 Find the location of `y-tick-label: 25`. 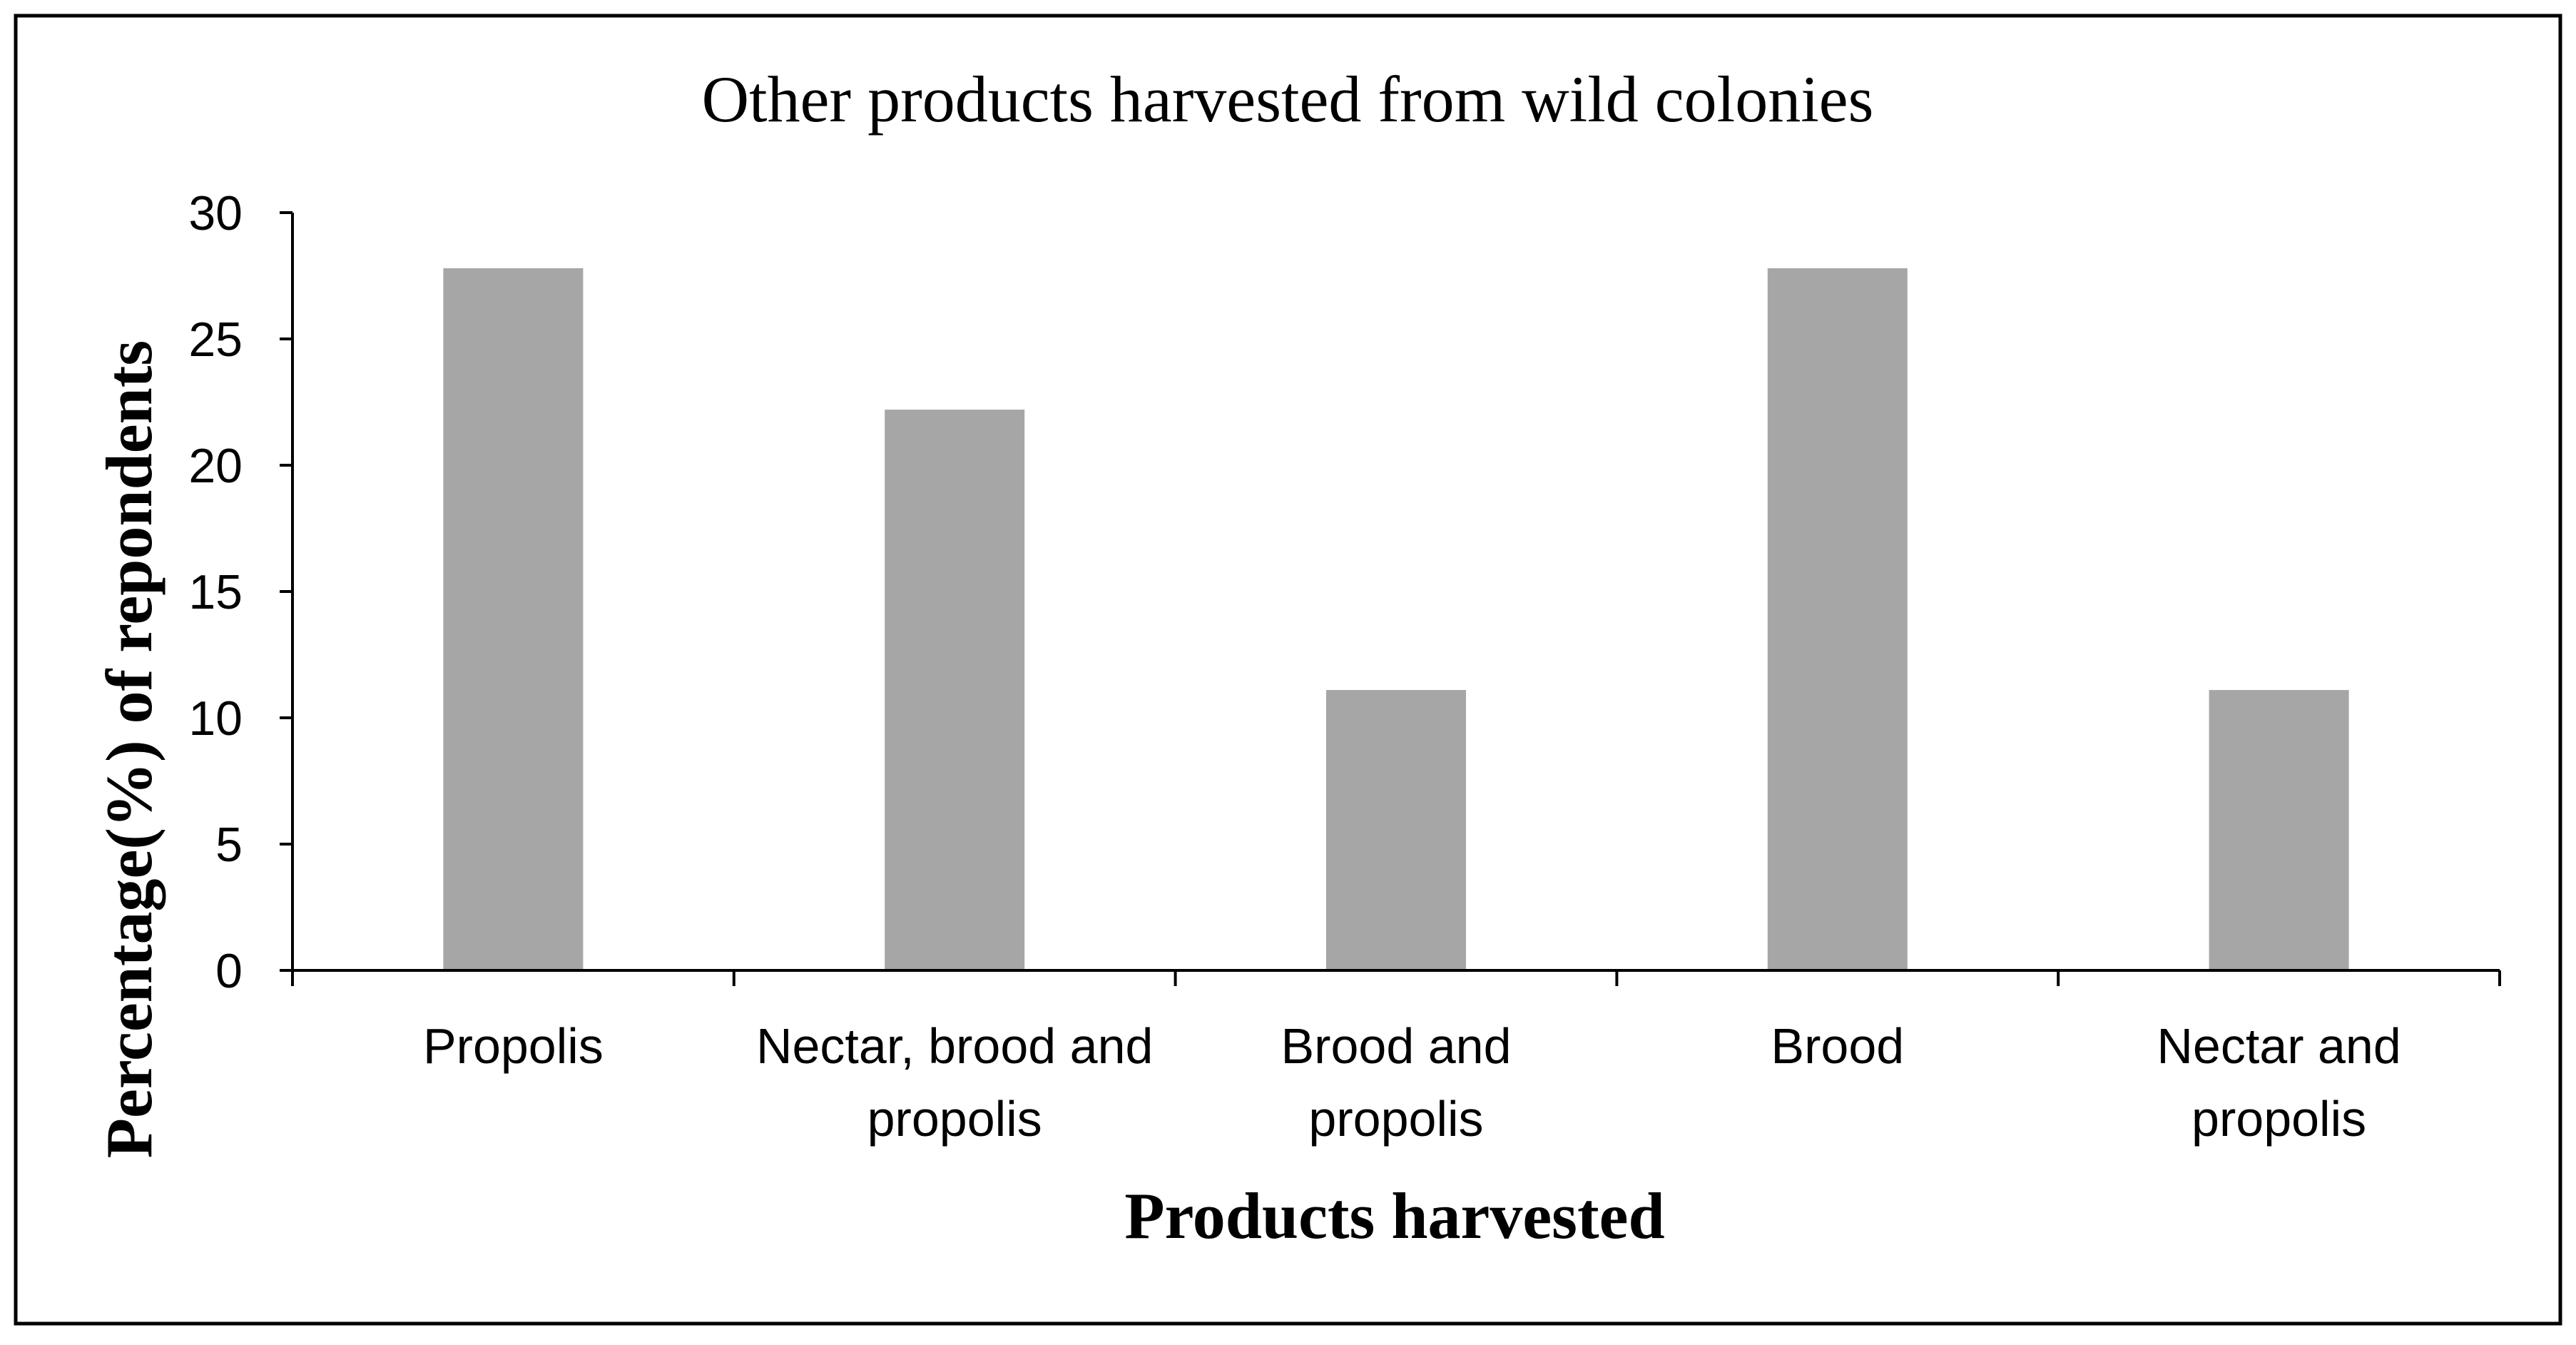

y-tick-label: 25 is located at coordinates (215, 340).